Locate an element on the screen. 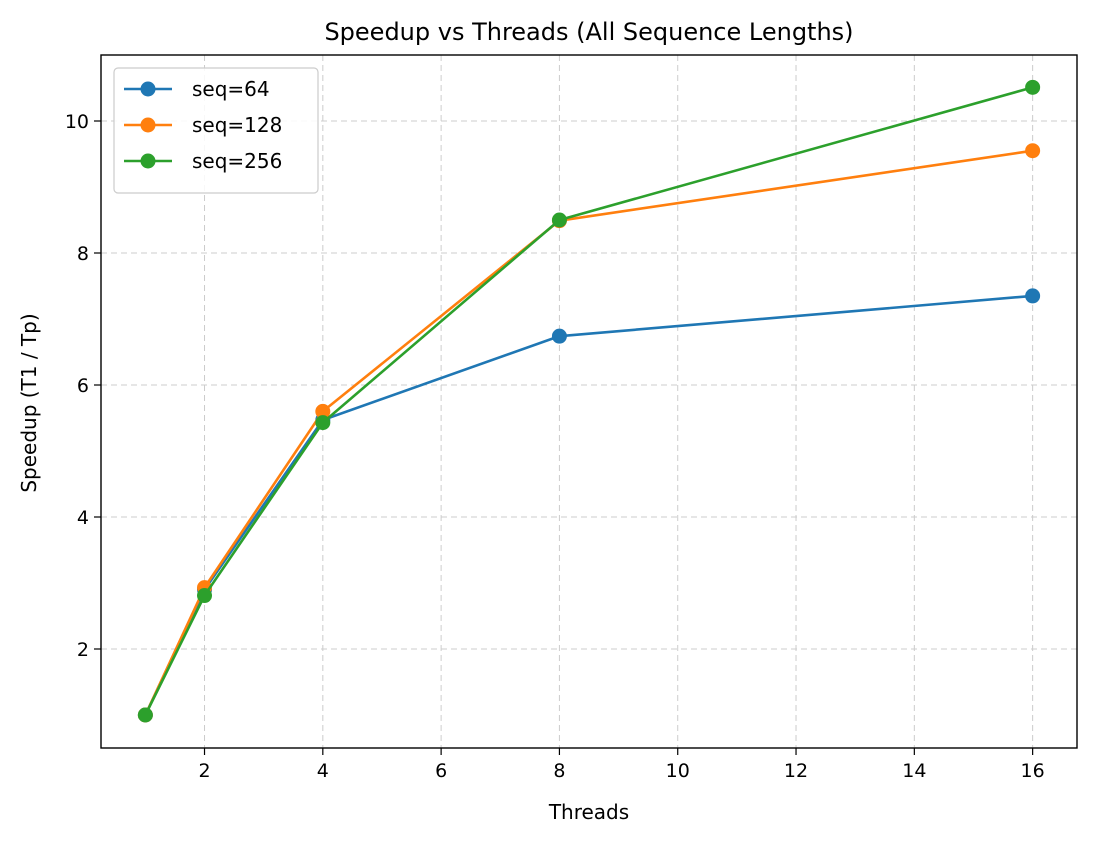 This screenshot has height=842, width=1095. legend-item: seq=64 is located at coordinates (197, 89).